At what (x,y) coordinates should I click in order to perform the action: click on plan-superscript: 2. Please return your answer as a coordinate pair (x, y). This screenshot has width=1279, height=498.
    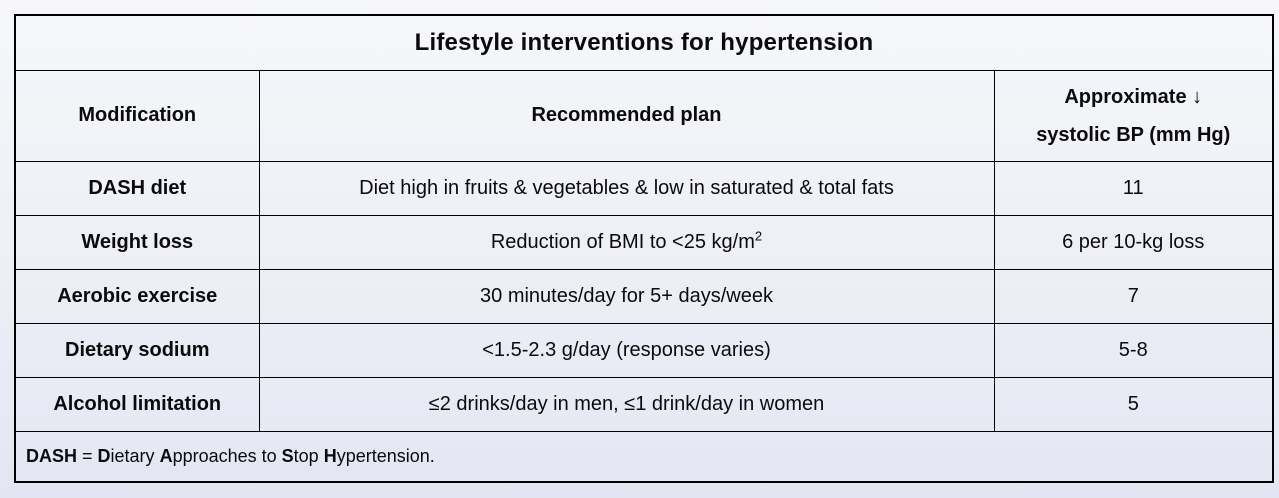
    Looking at the image, I should click on (758, 236).